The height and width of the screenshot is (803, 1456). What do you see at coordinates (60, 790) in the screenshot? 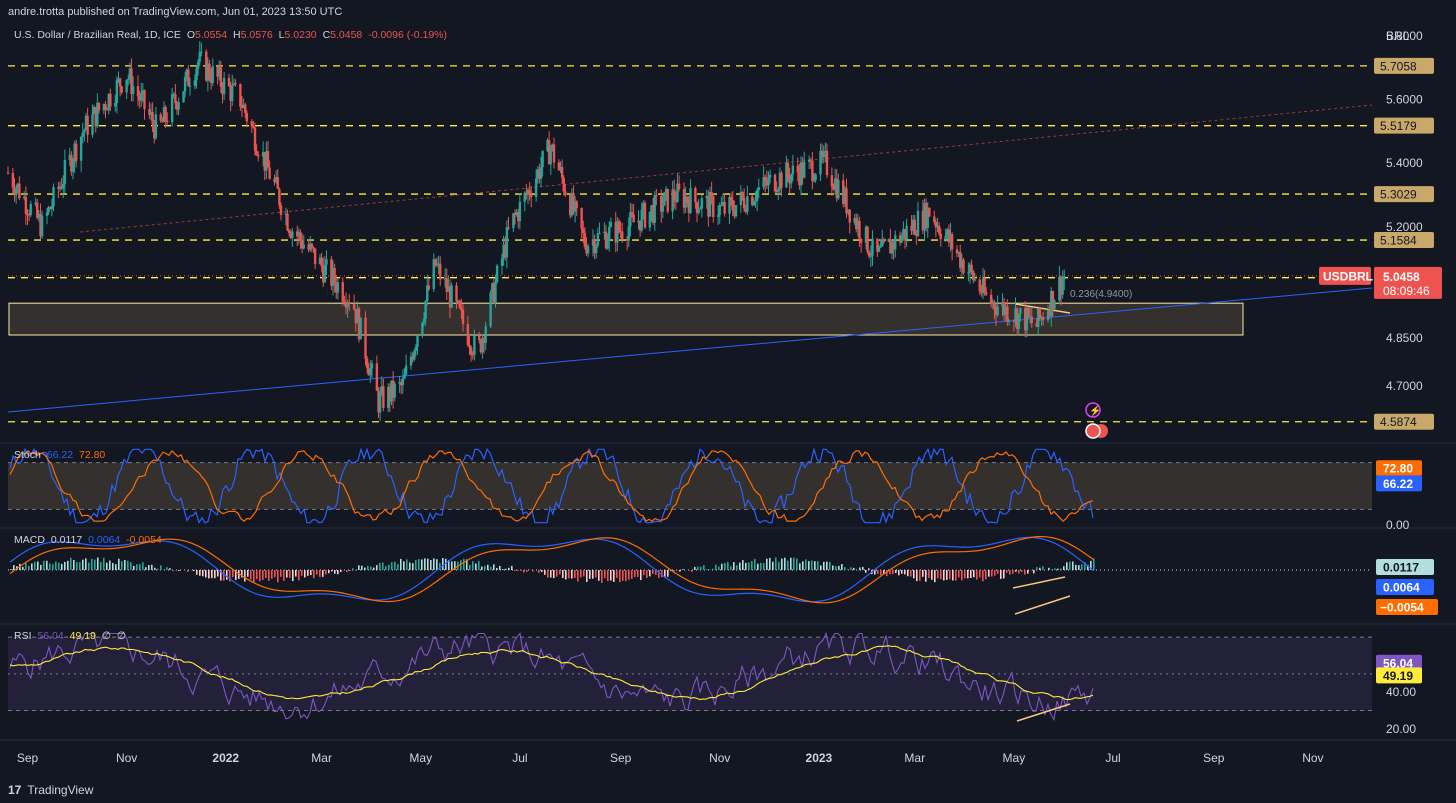
I see `footer-brand: TradingView` at bounding box center [60, 790].